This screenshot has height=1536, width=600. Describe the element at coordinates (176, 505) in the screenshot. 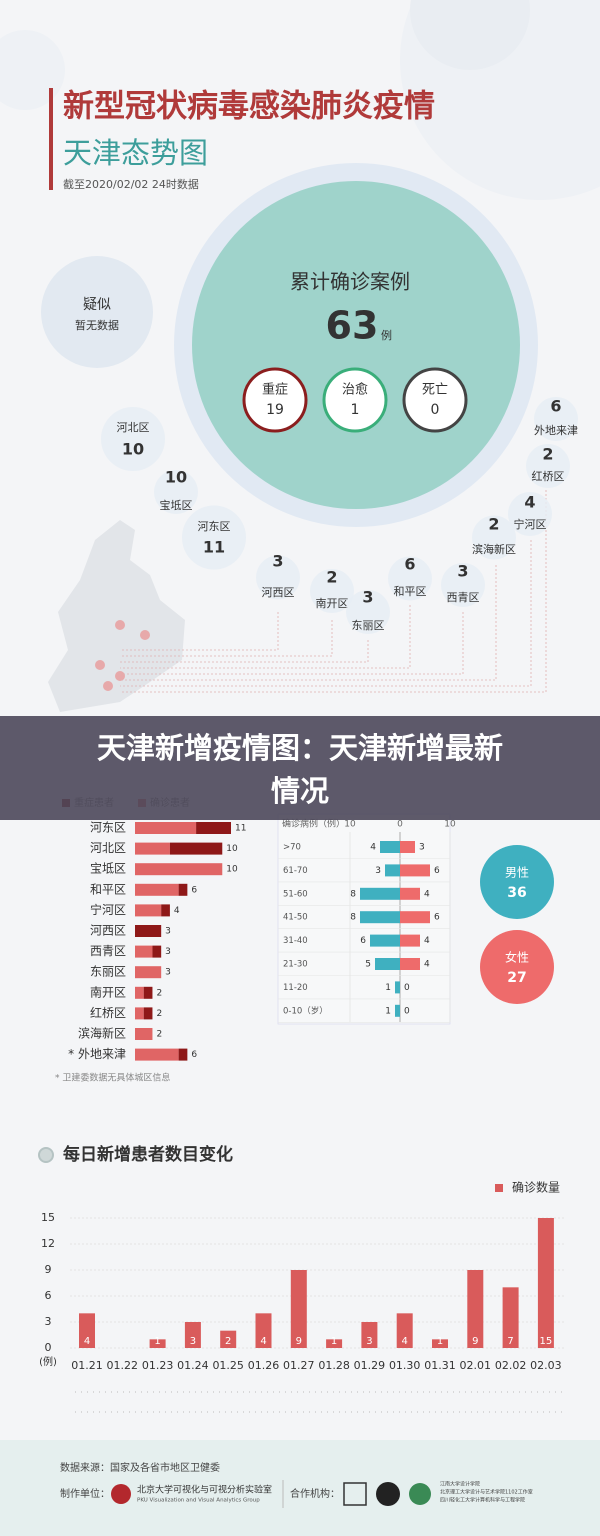

I see `district-name: 宝坻区` at that location.